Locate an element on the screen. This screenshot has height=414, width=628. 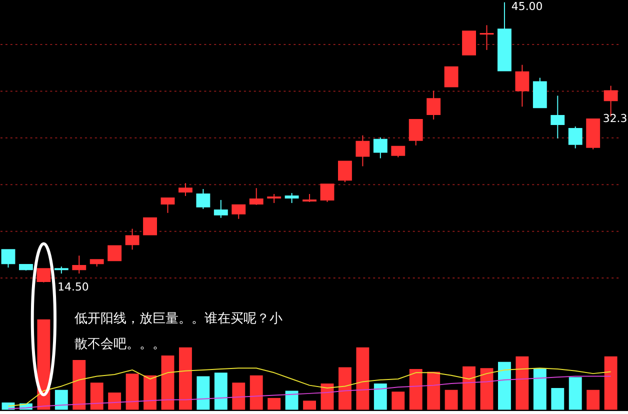
annotation: 低开阳线，放巨量。。谁在买呢？小散不会吧。。。 is located at coordinates (178, 331).